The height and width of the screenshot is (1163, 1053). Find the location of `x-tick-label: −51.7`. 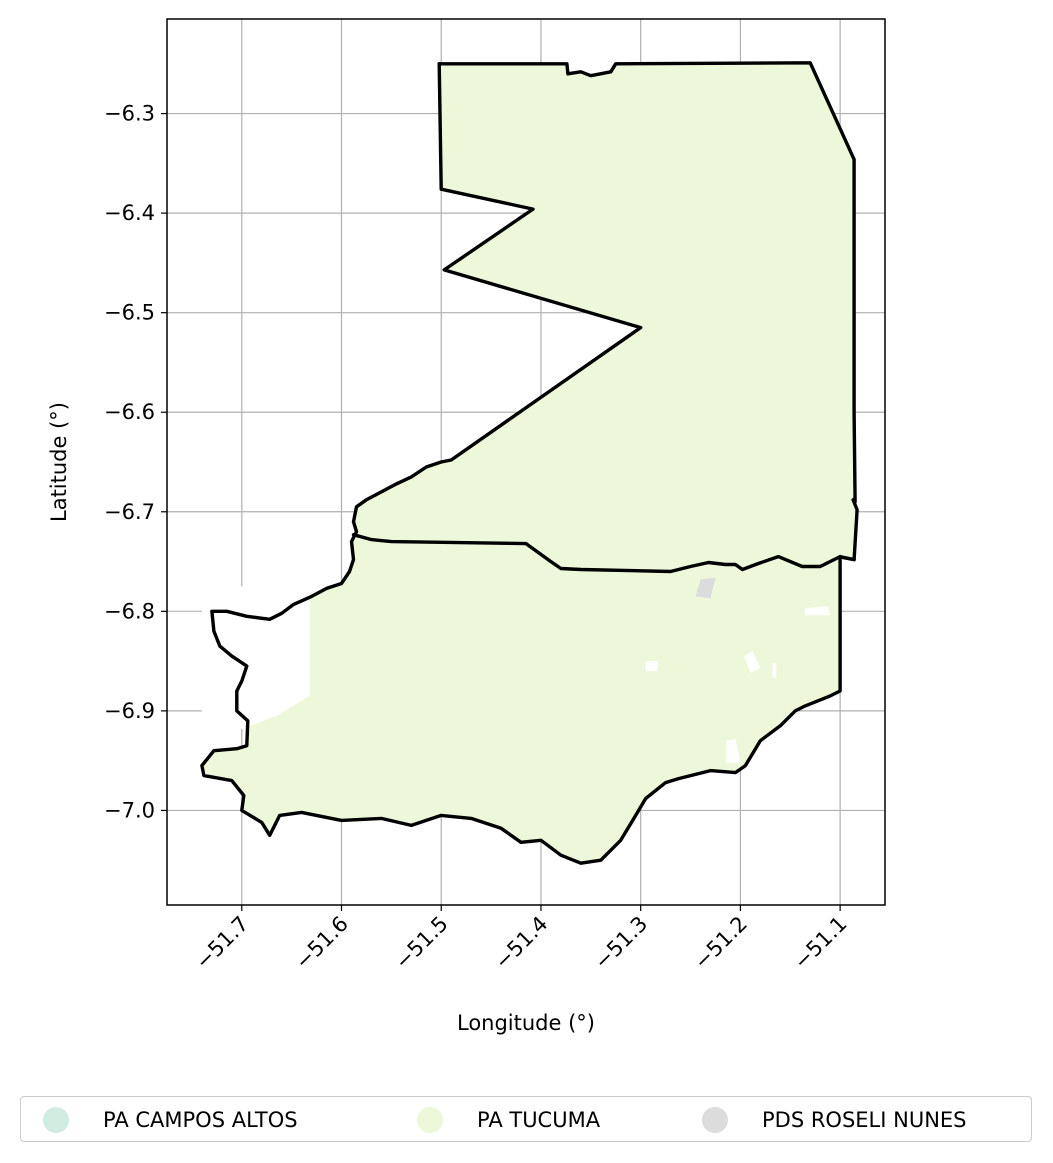

x-tick-label: −51.7 is located at coordinates (222, 943).